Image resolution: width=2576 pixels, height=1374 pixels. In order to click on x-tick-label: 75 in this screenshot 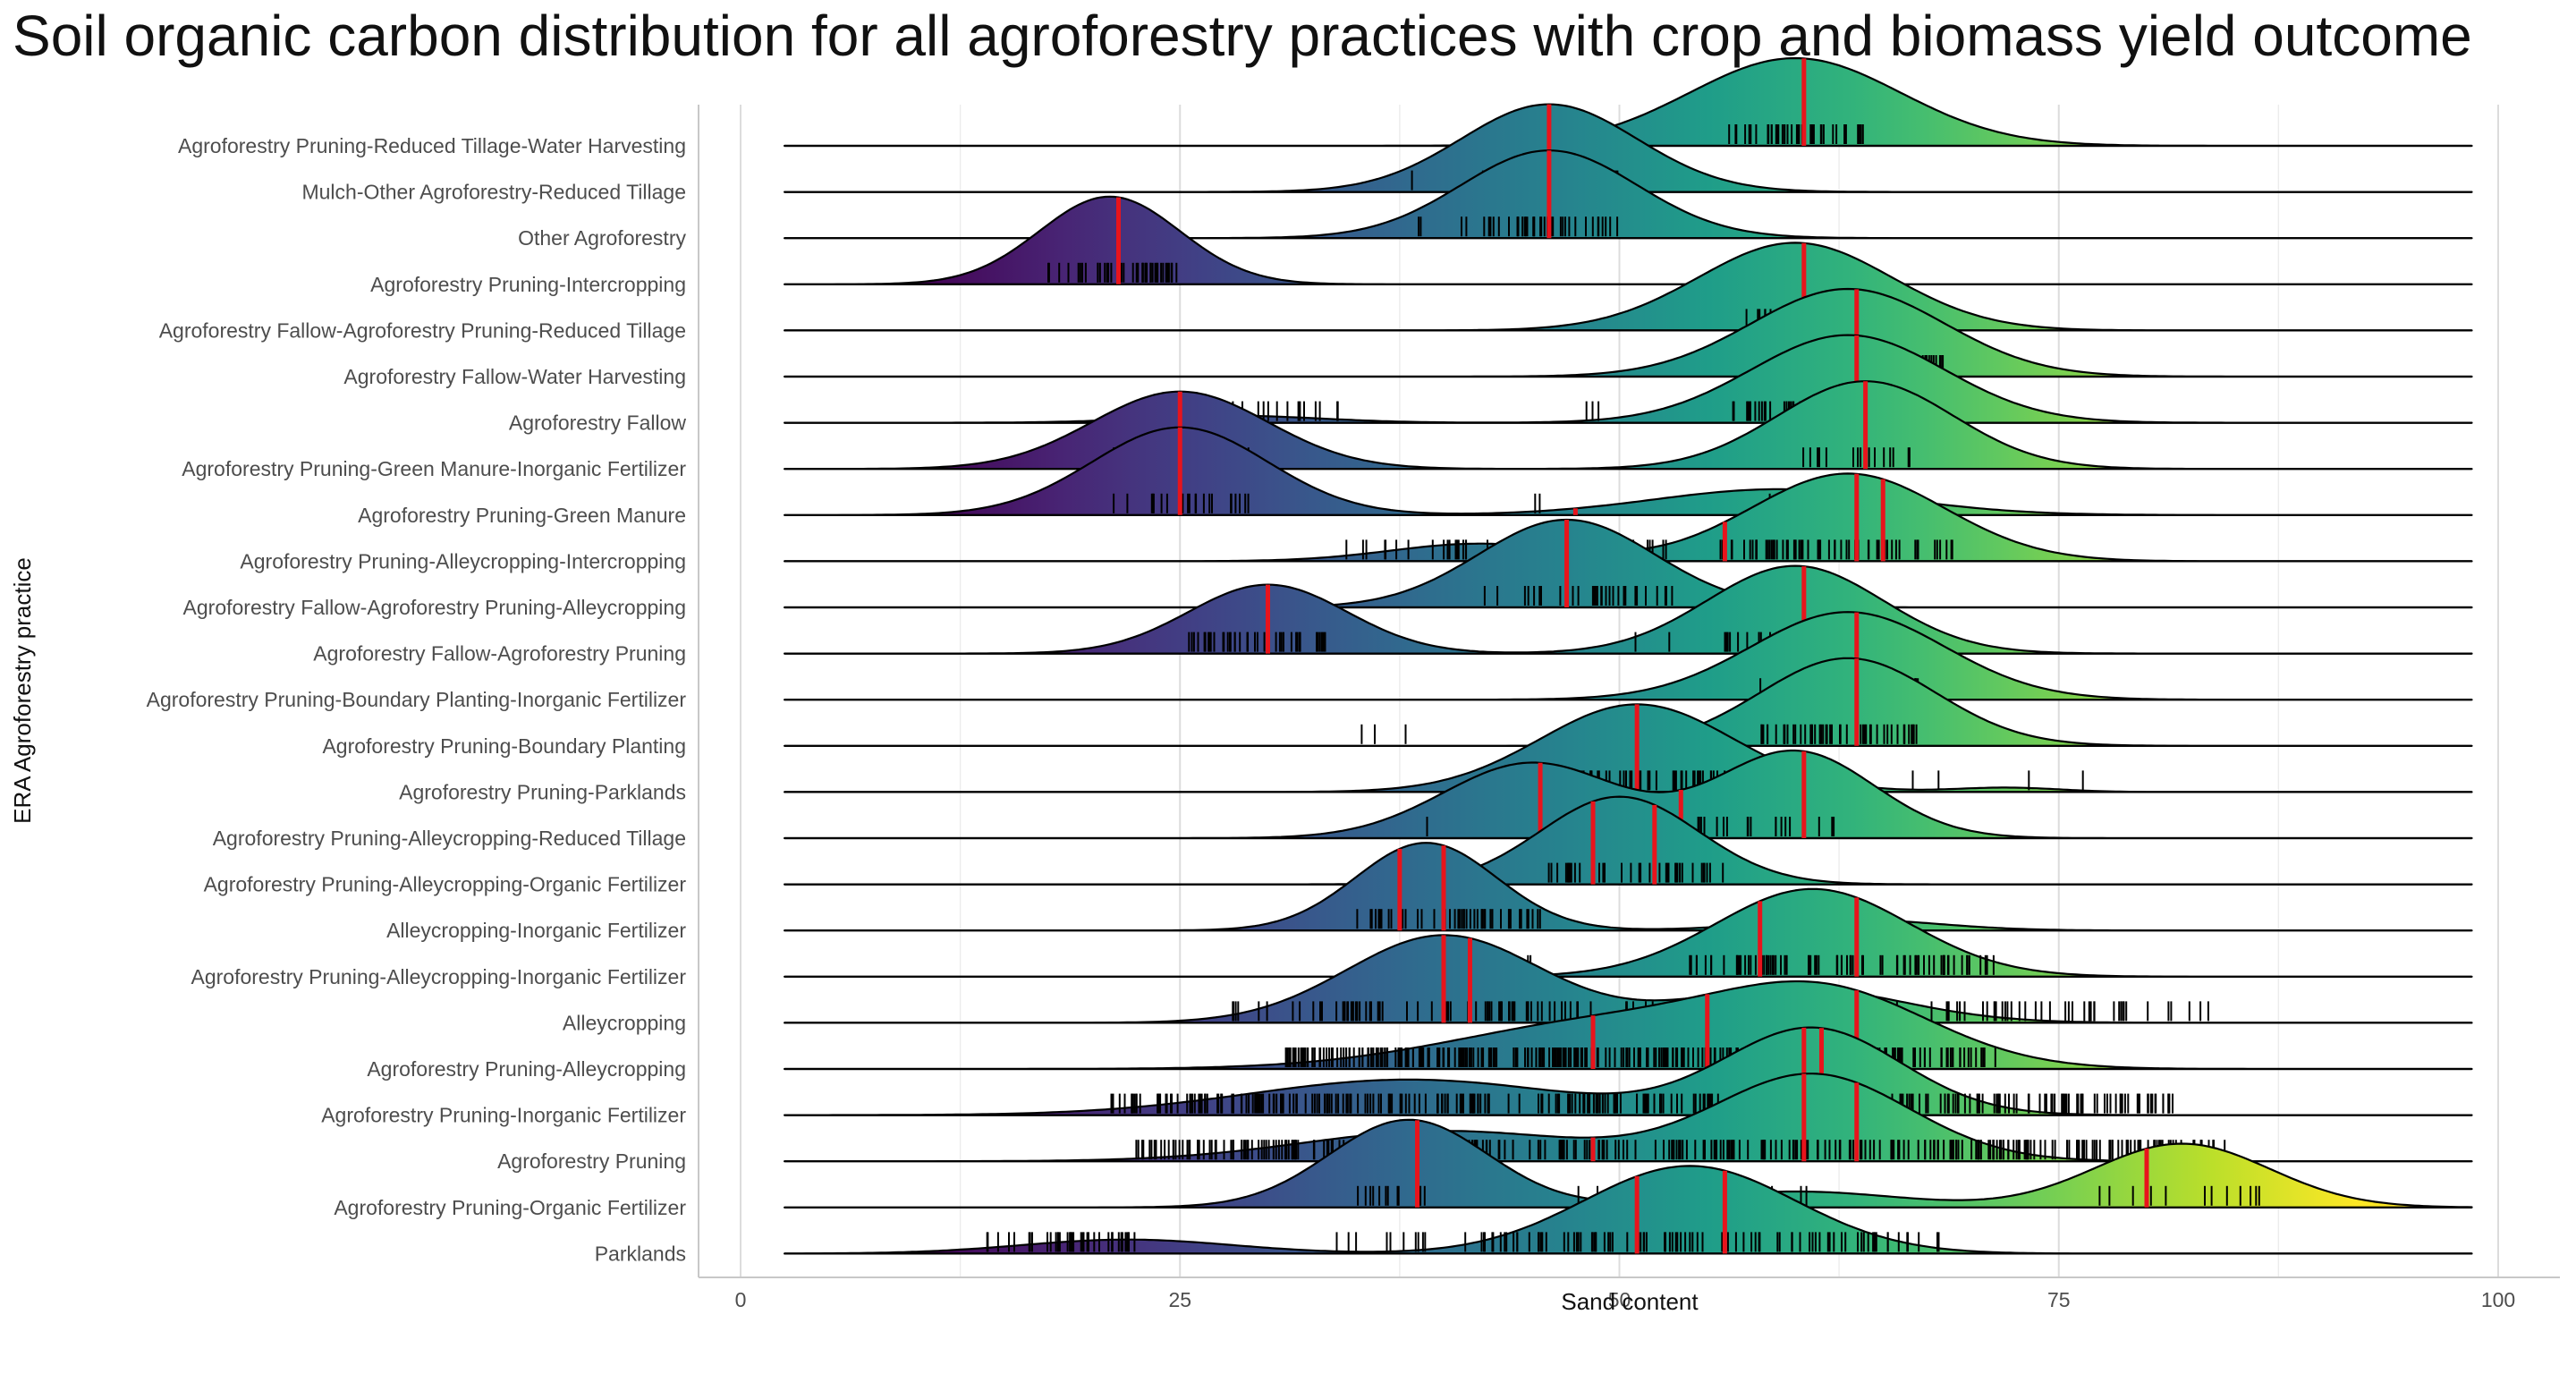, I will do `click(2059, 1299)`.